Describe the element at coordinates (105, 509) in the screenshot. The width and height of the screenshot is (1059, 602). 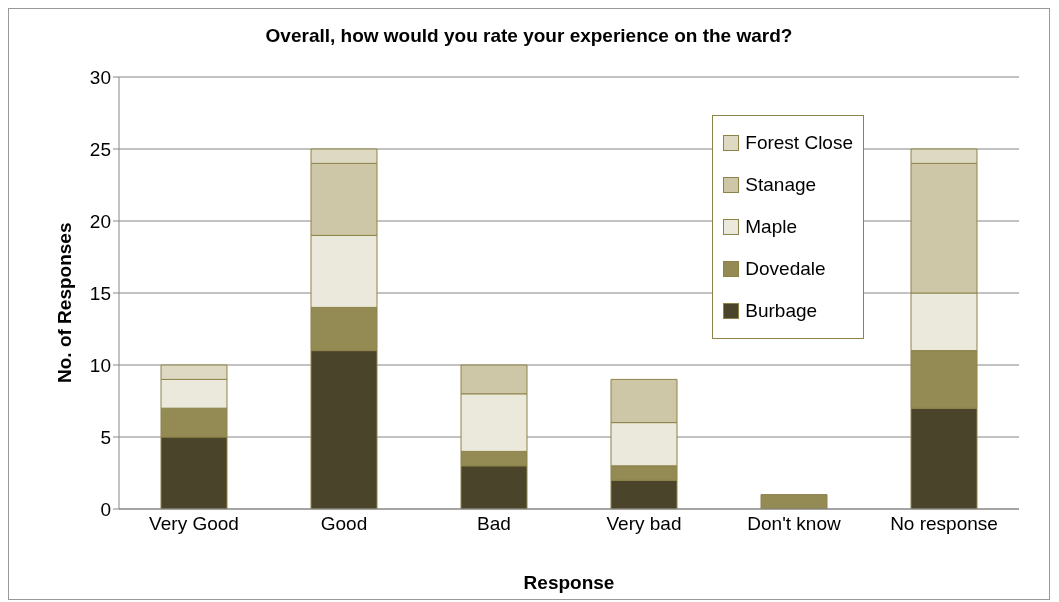
I see `y-tick-label: 0` at that location.